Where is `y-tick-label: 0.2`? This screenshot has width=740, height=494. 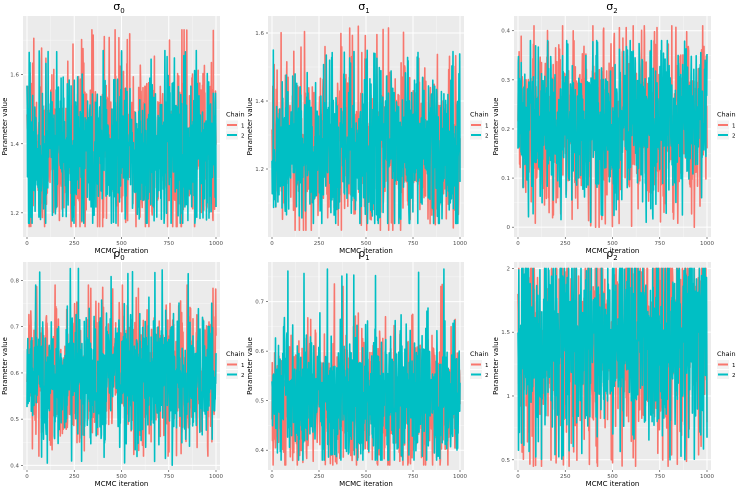
y-tick-label: 0.2 is located at coordinates (505, 130).